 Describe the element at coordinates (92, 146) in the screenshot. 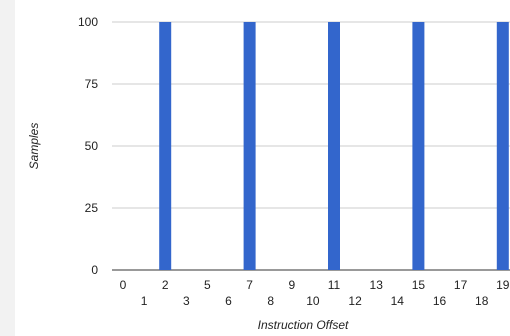

I see `y-tick-label: 50` at that location.